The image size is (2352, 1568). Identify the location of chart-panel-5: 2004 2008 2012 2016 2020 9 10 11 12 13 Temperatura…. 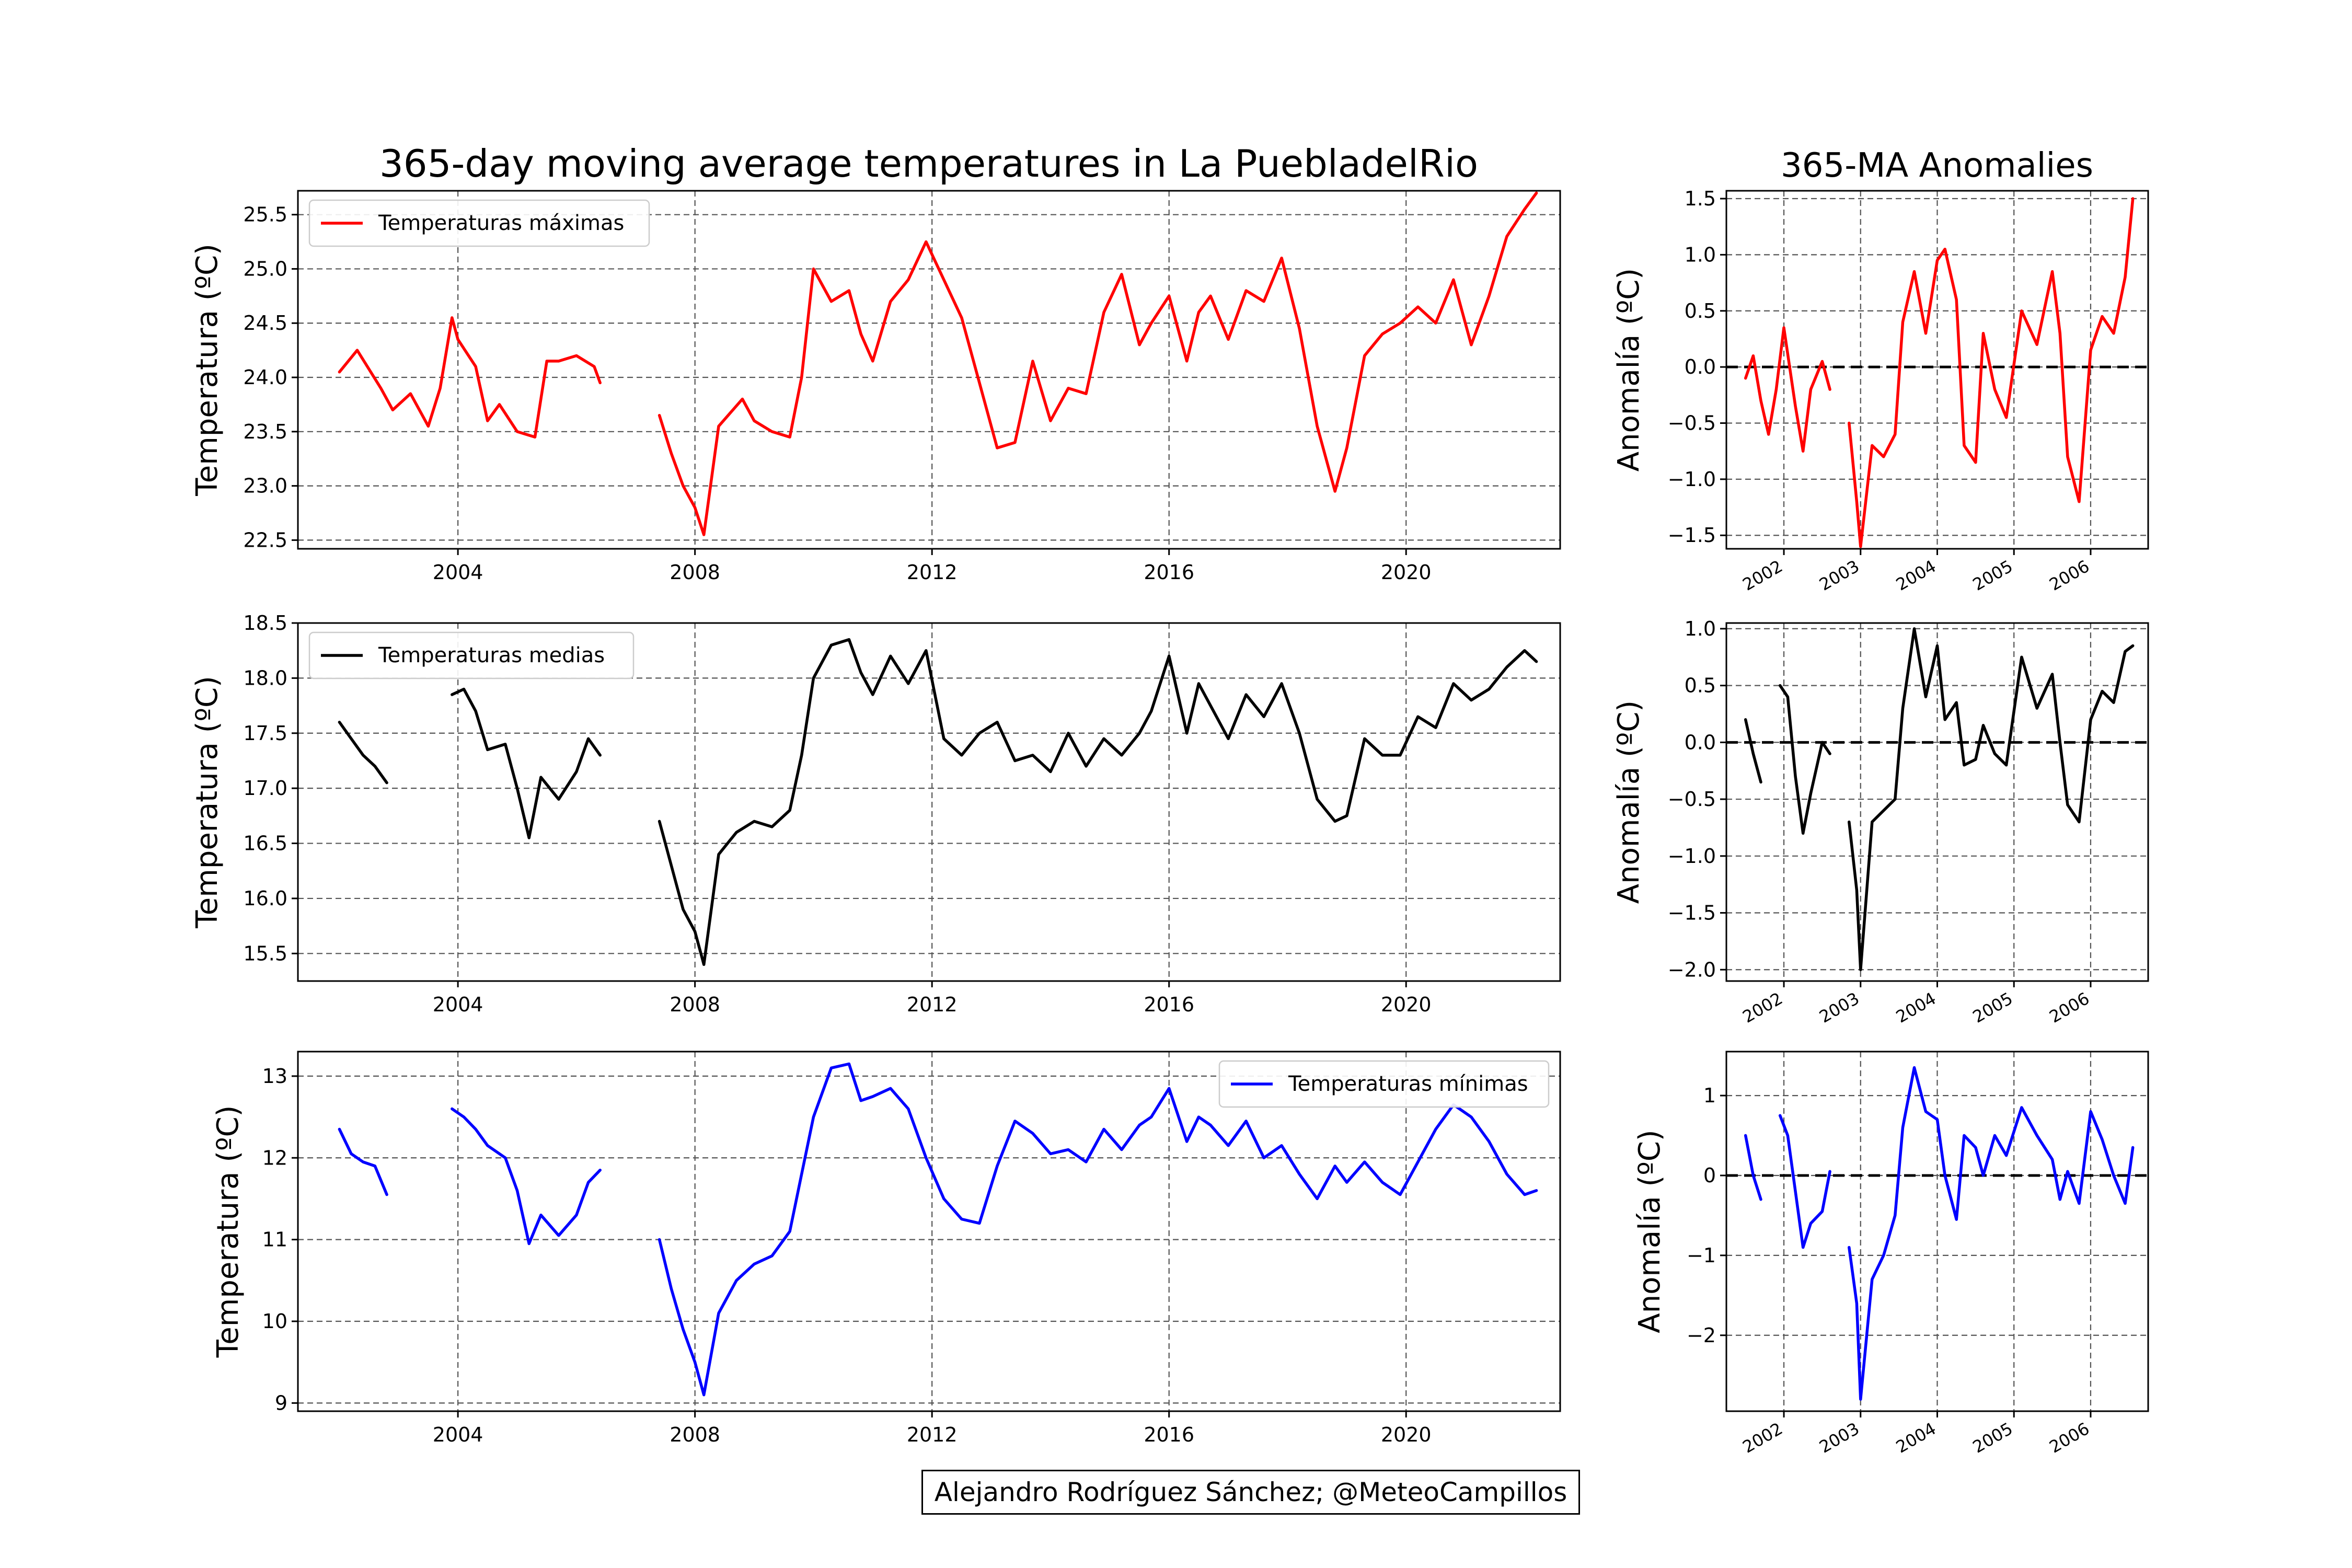
(886, 1248).